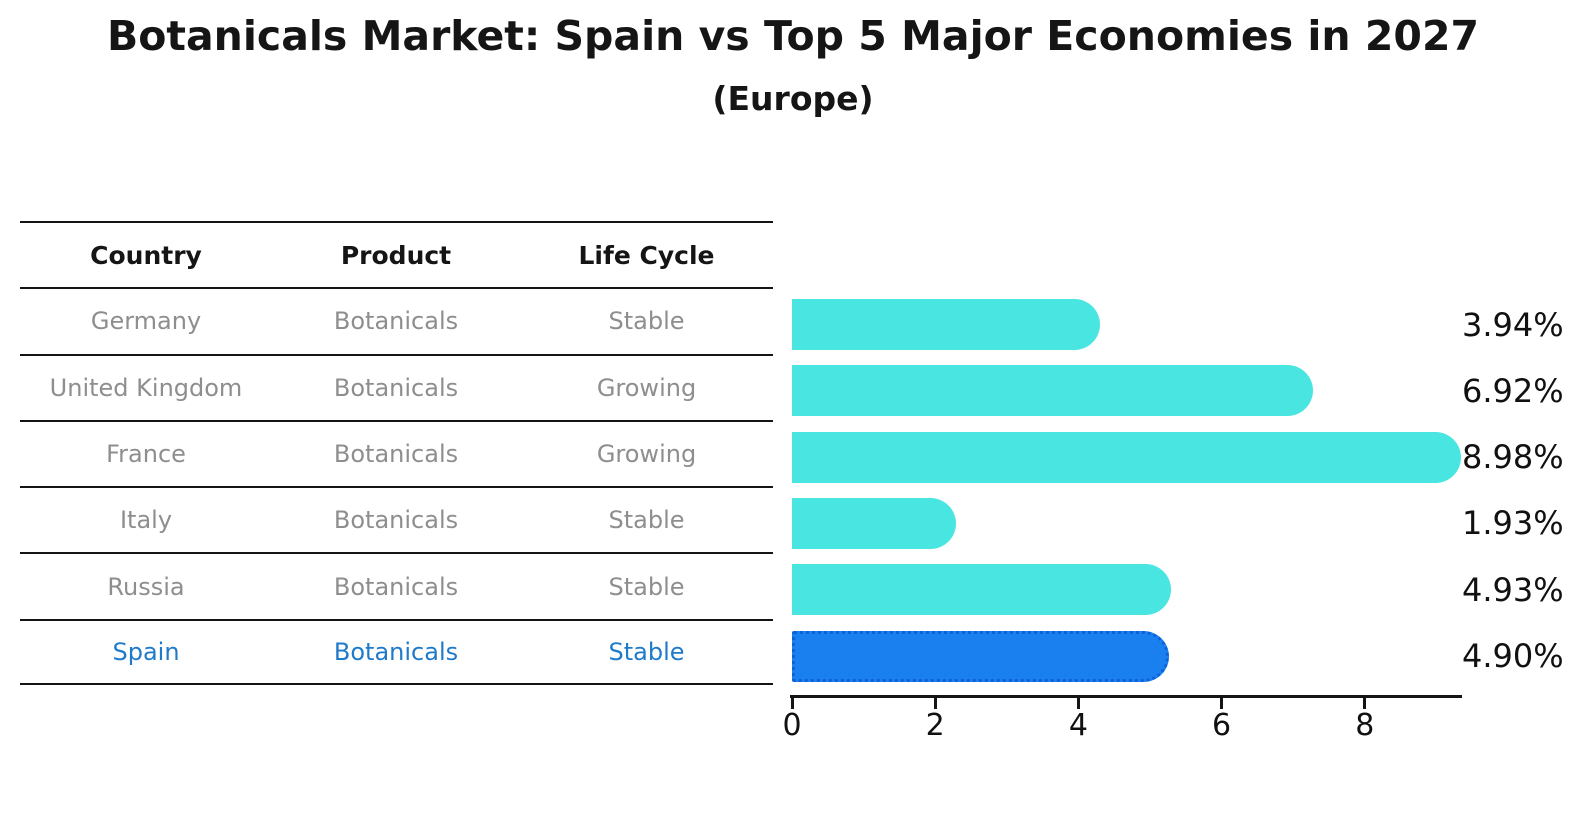 The height and width of the screenshot is (823, 1586). What do you see at coordinates (1513, 589) in the screenshot?
I see `value-label: 4.93%` at bounding box center [1513, 589].